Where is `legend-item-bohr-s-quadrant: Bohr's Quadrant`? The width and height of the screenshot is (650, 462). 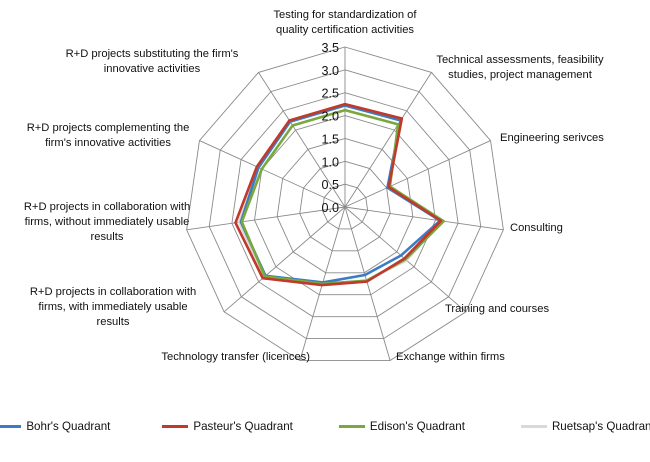 legend-item-bohr-s-quadrant: Bohr's Quadrant is located at coordinates (55, 426).